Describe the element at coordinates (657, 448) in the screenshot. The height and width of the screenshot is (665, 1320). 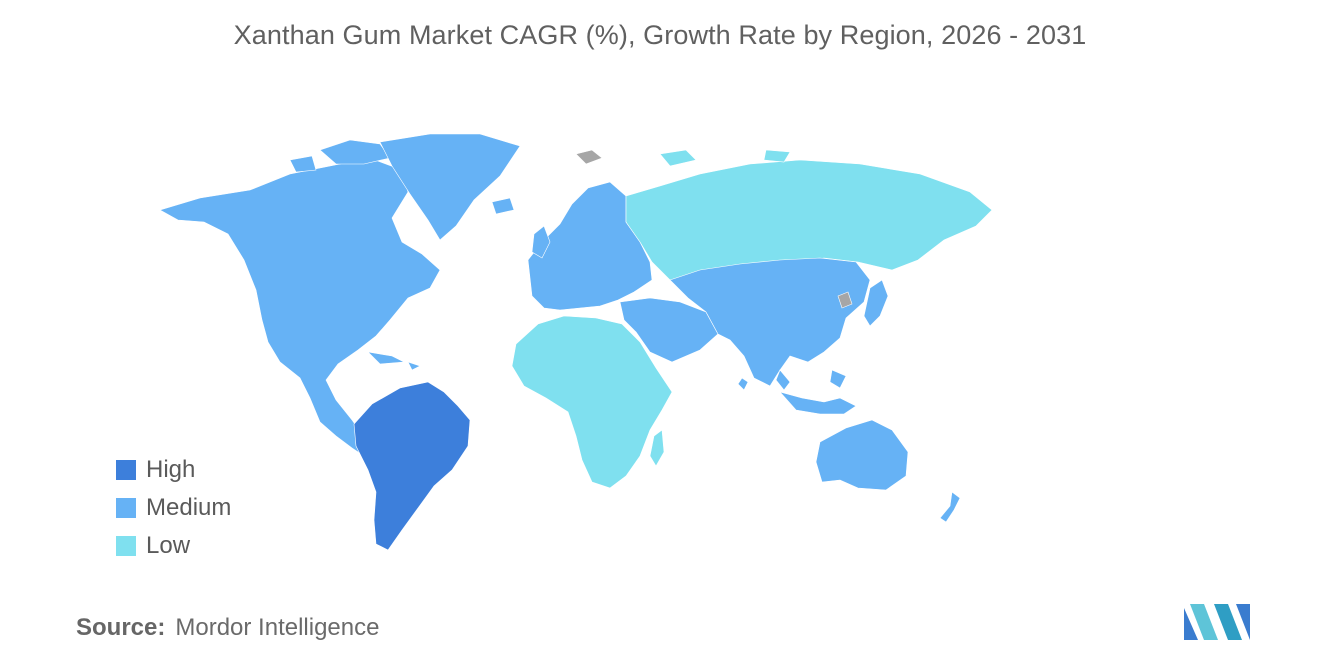
I see `region-madagascar` at that location.